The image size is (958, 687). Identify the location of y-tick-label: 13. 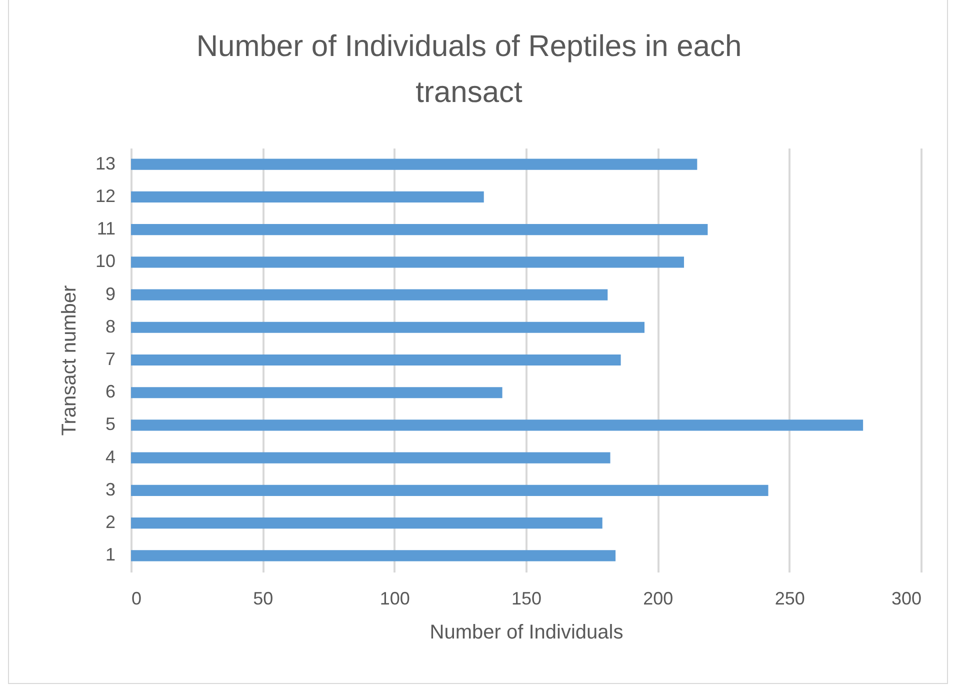
(105, 163).